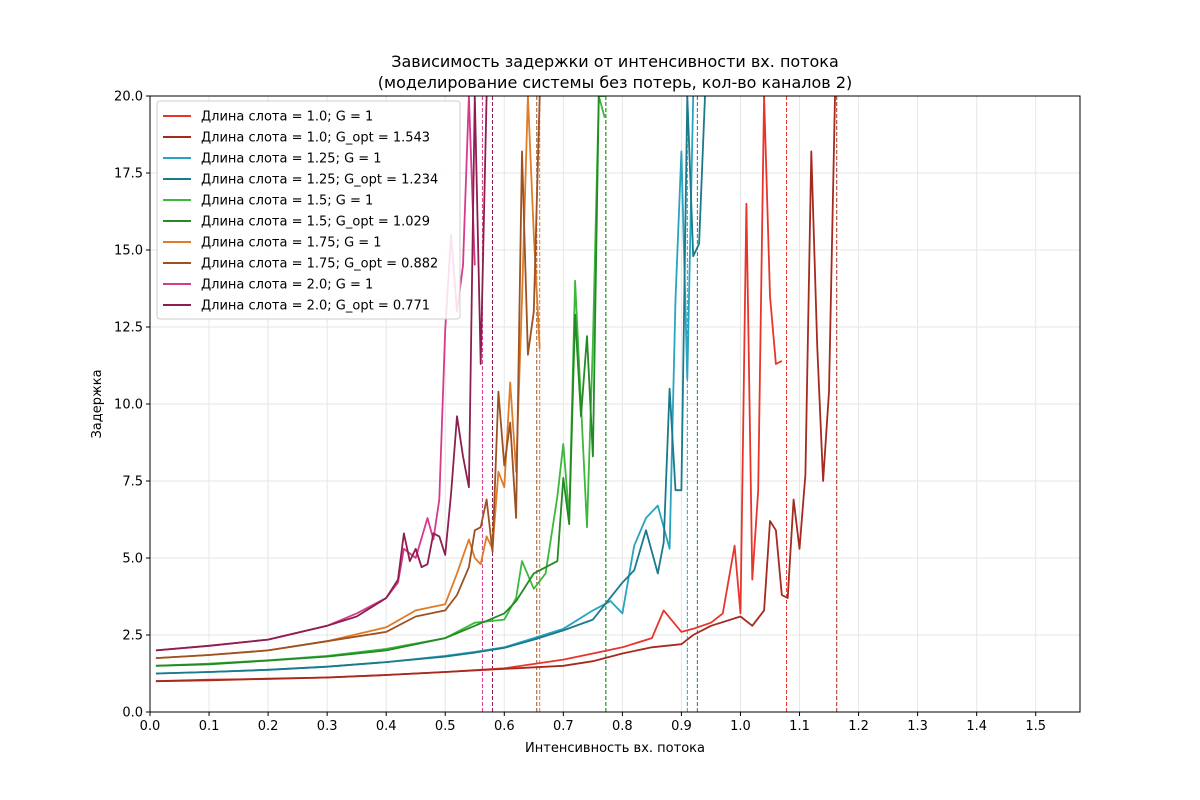  I want to click on x-axis-label: Интенсивность вх. потока, so click(615, 748).